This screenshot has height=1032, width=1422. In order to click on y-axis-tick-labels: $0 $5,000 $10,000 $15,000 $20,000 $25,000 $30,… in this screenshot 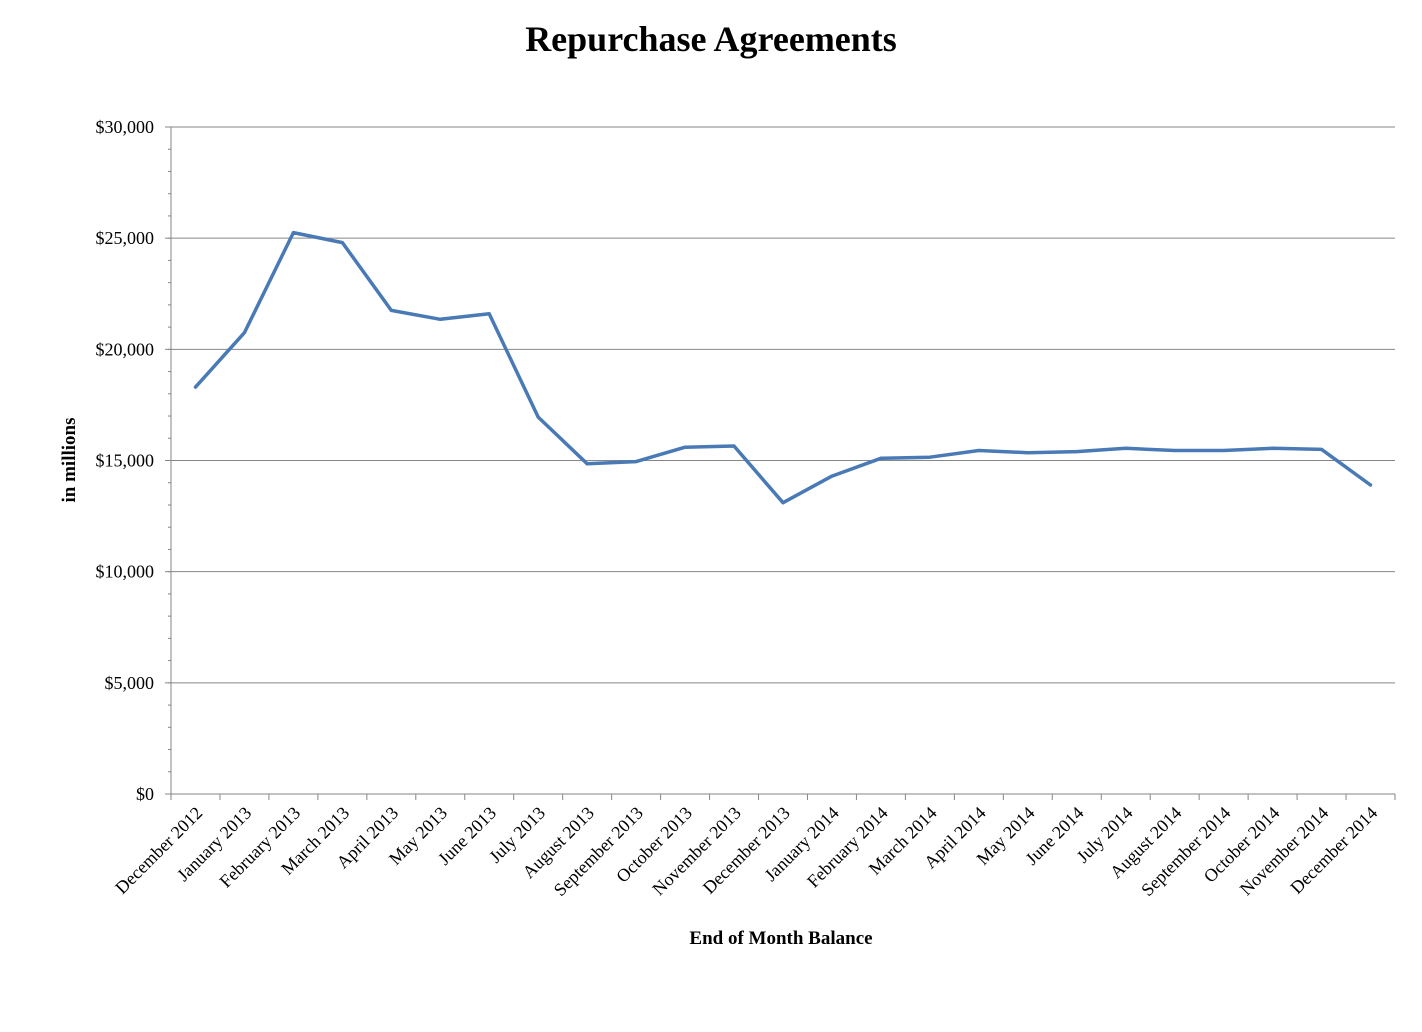, I will do `click(125, 460)`.